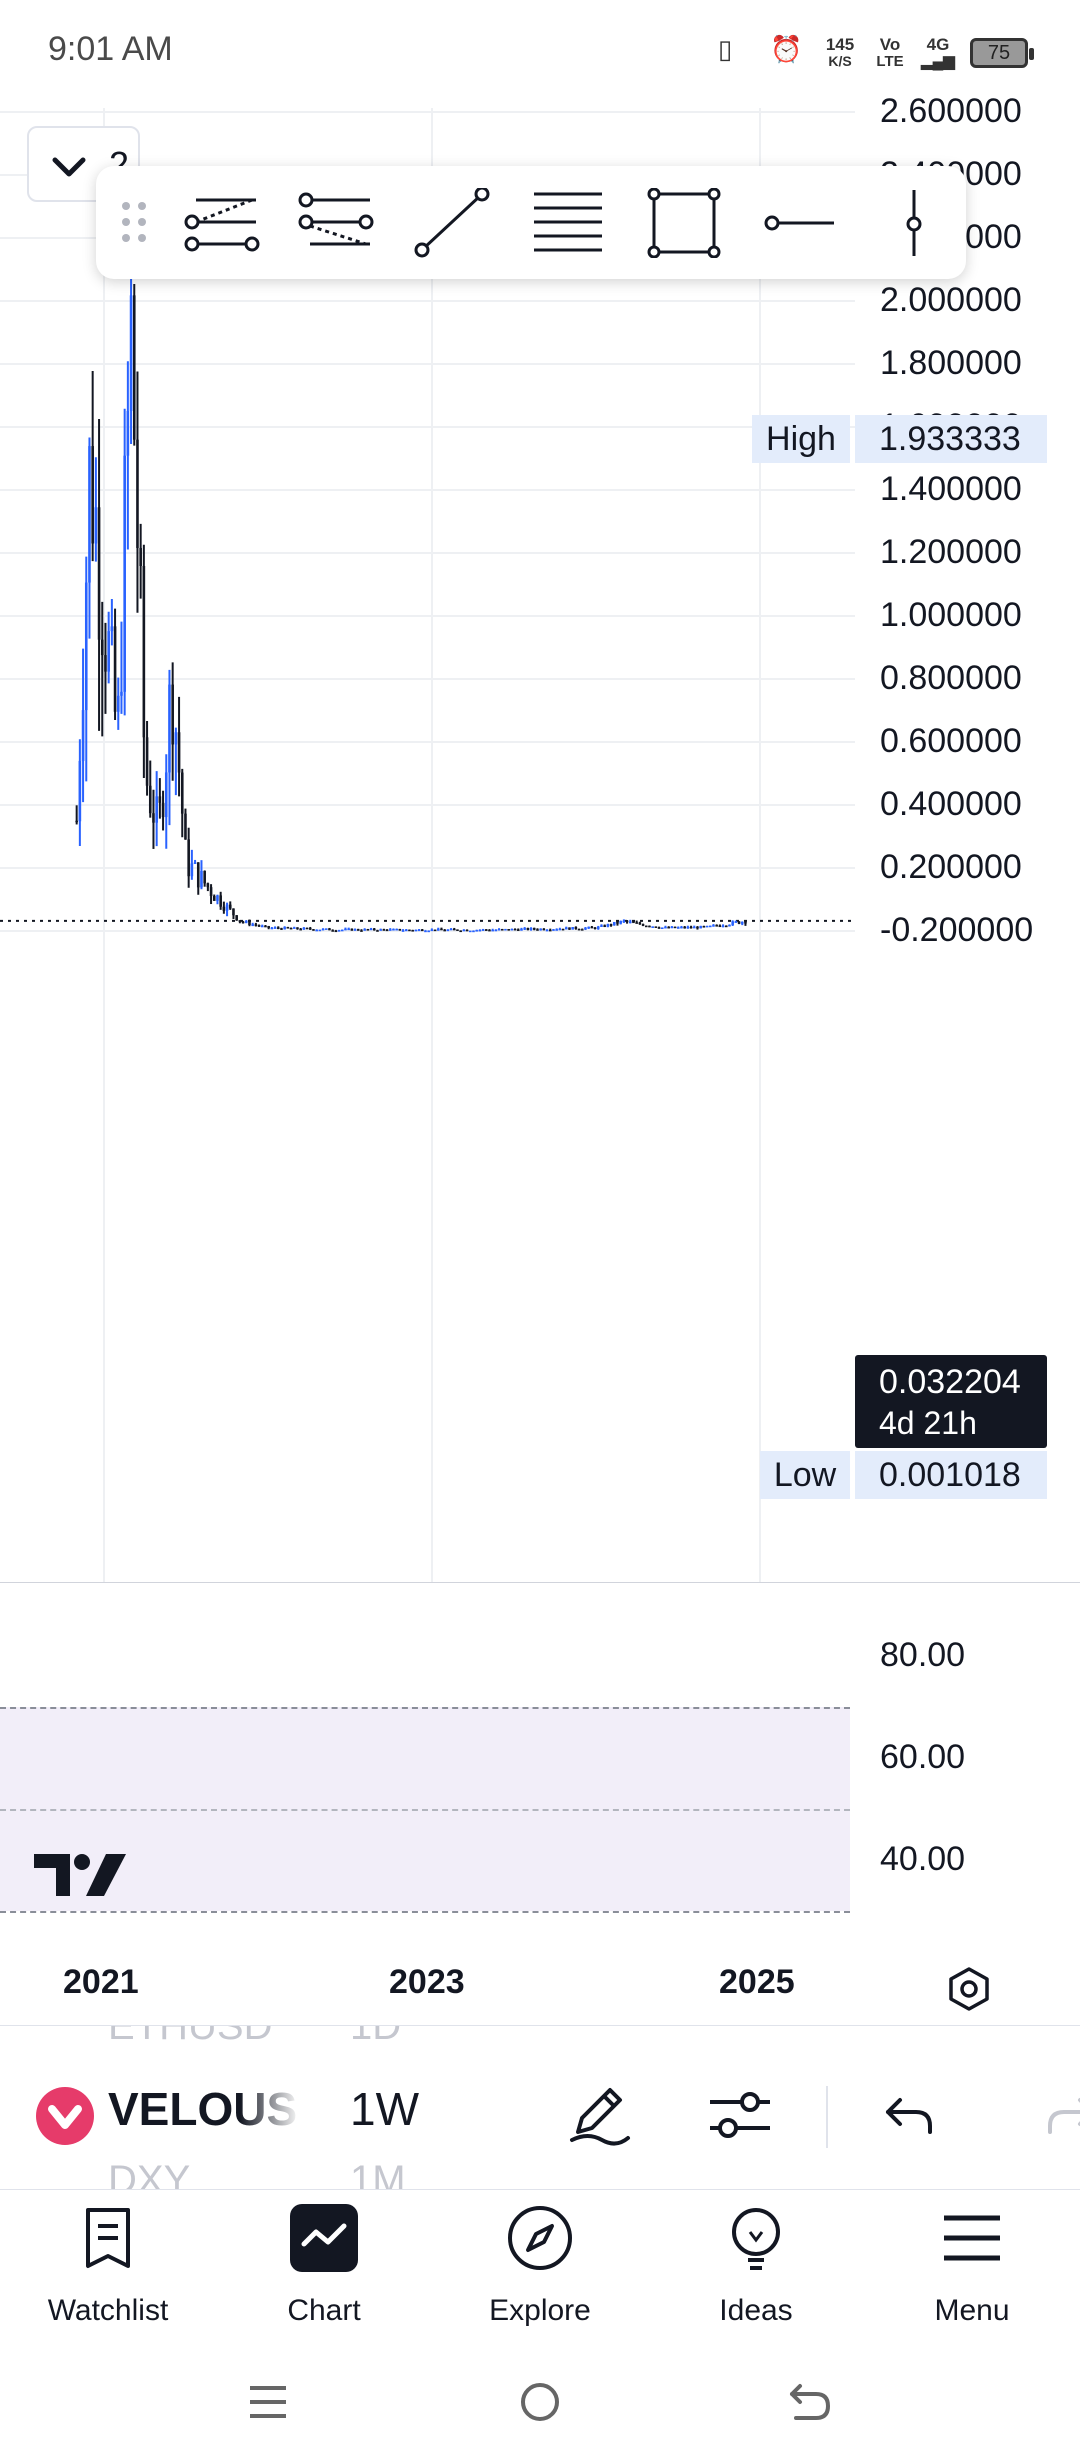 The image size is (1080, 2460). What do you see at coordinates (840, 61) in the screenshot?
I see `net-speed-unit: K/S` at bounding box center [840, 61].